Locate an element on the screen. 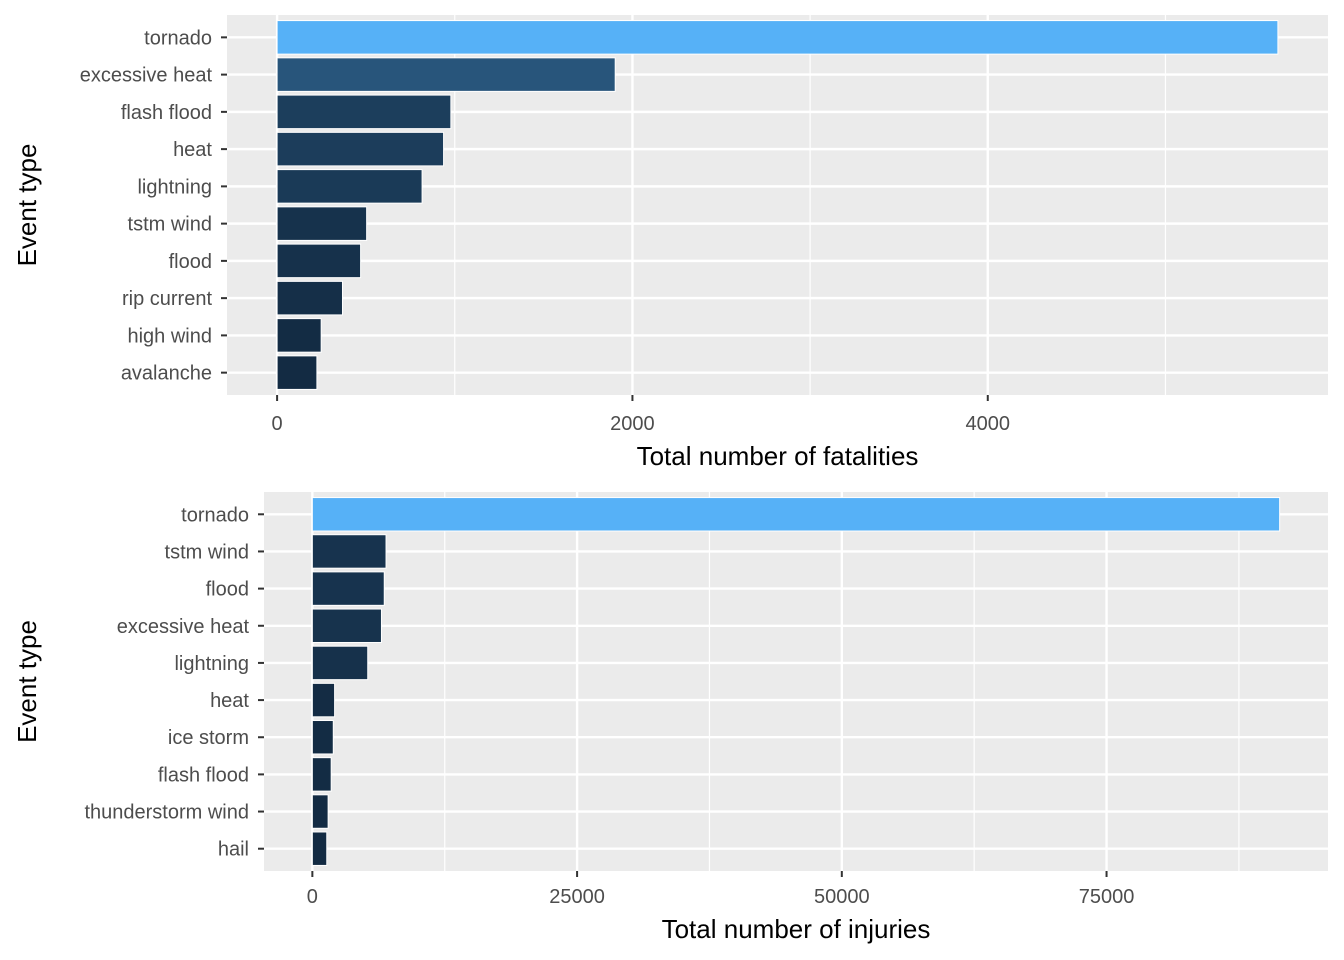 This screenshot has height=960, width=1344. fatalities-bar-excessive-heat is located at coordinates (446, 74).